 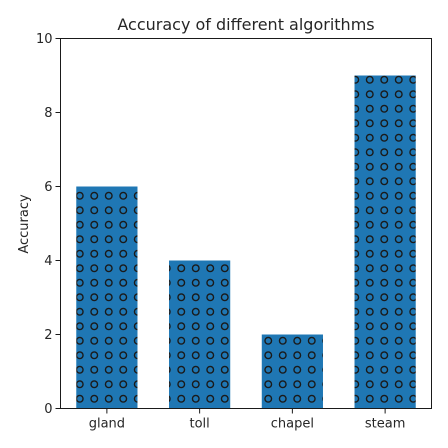 I want to click on bar-gland, so click(x=107, y=297).